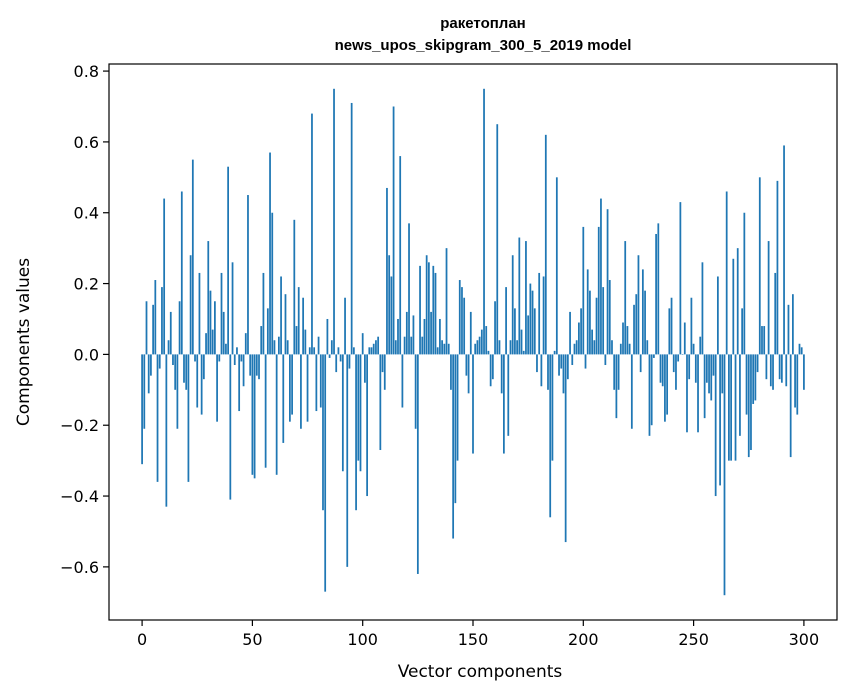 The width and height of the screenshot is (867, 696). Describe the element at coordinates (480, 672) in the screenshot. I see `x-axis-label: Vector components` at that location.